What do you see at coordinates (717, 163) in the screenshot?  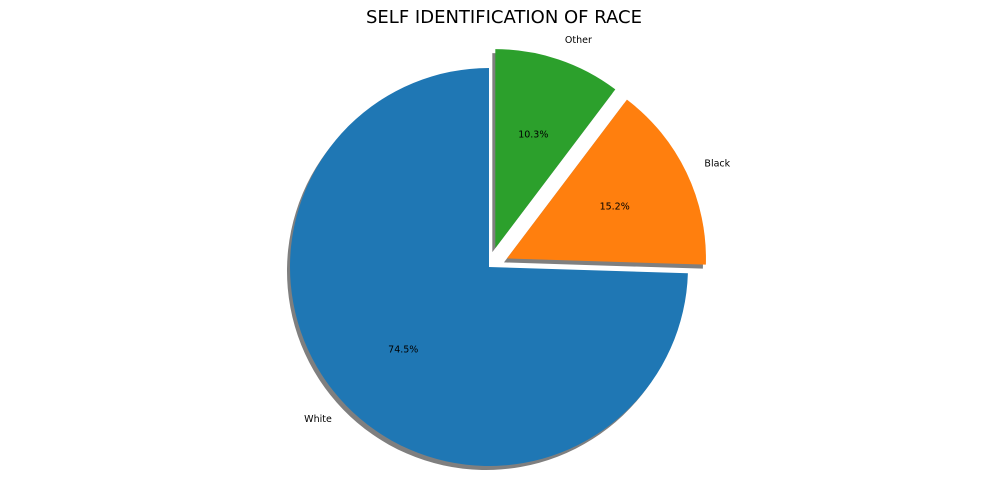 I see `slice-label-black: Black` at bounding box center [717, 163].